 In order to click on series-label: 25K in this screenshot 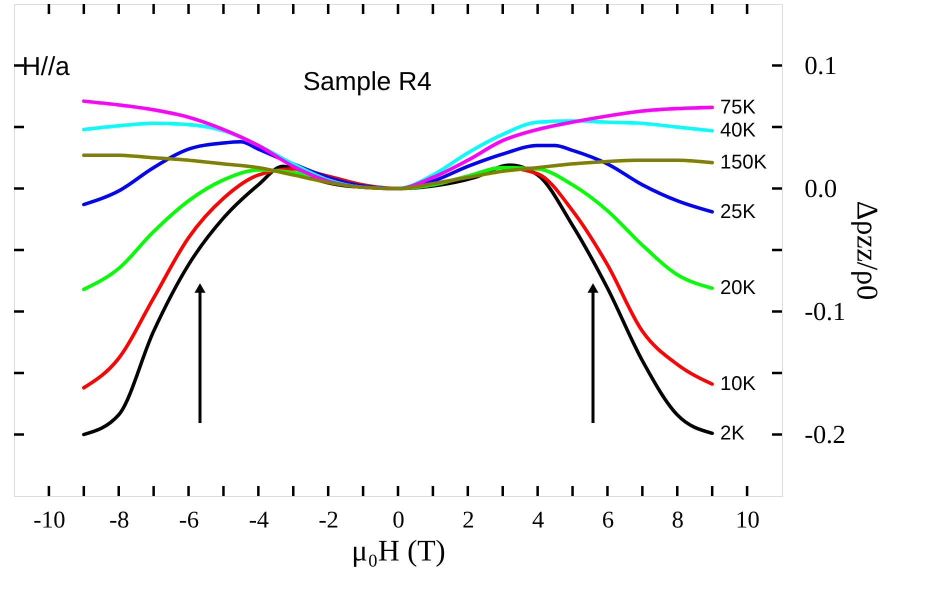, I will do `click(738, 211)`.